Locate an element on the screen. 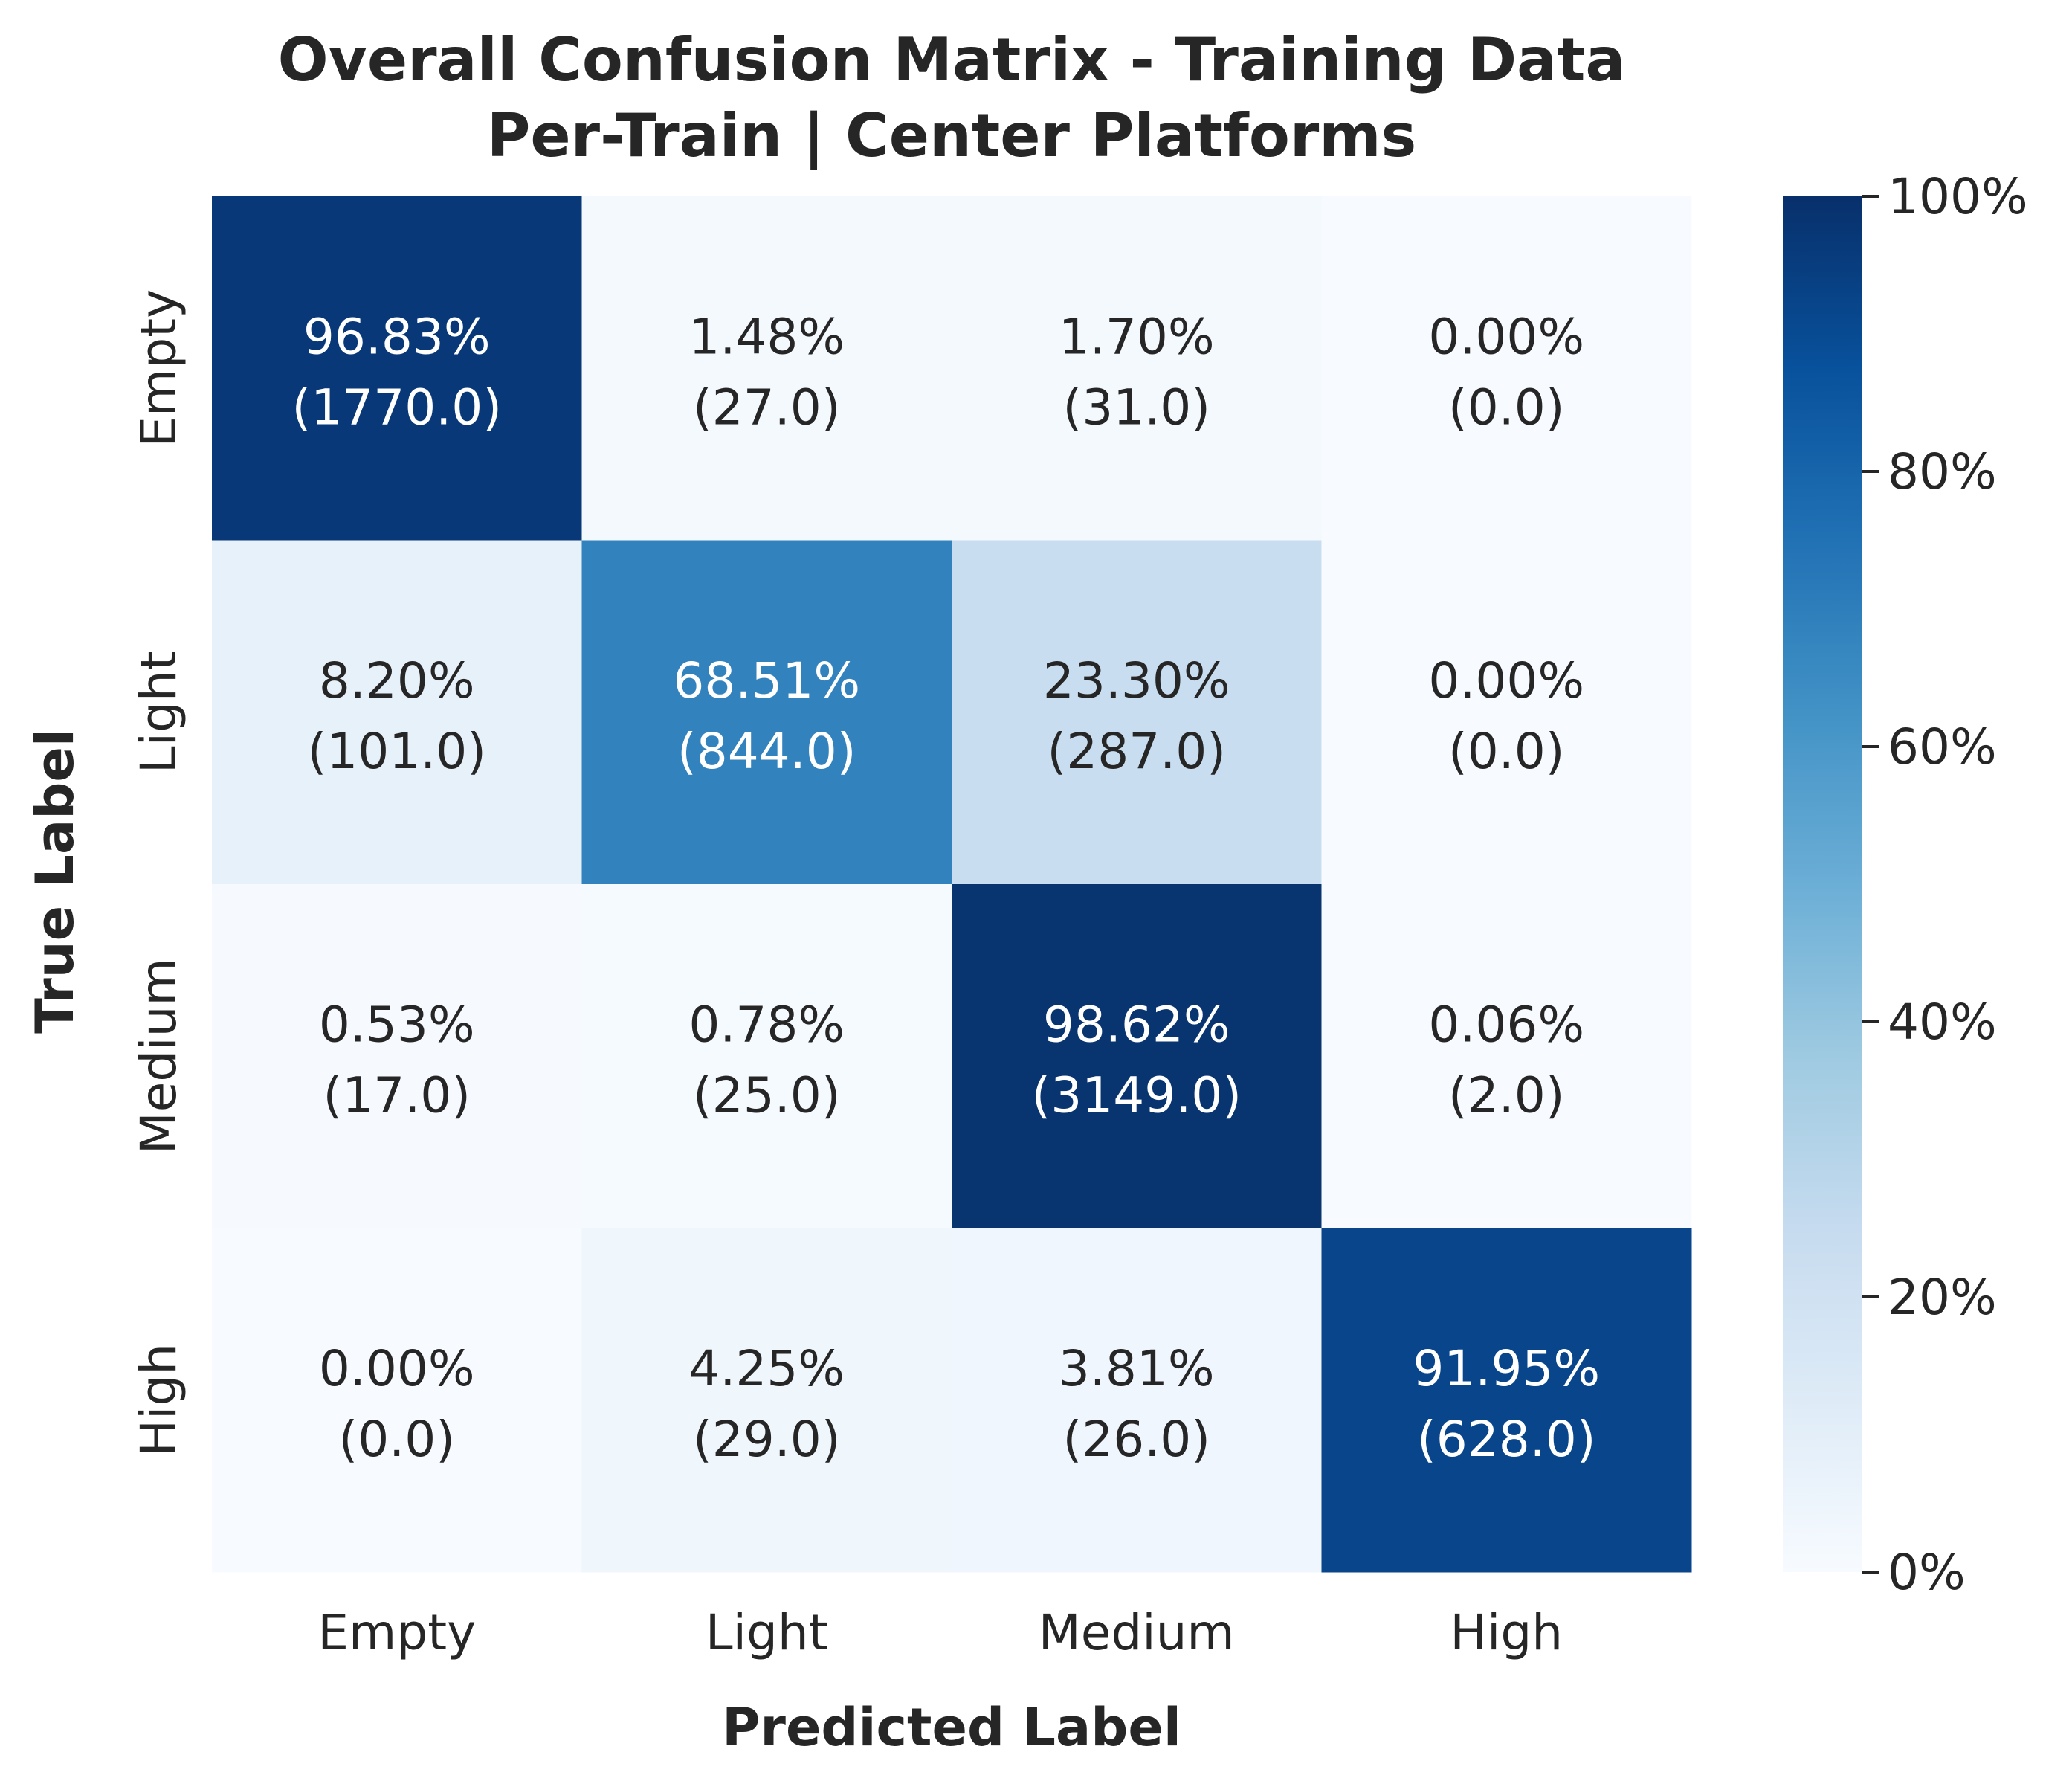 This screenshot has height=1784, width=2072. cell-count-label: (628.0) is located at coordinates (1506, 1439).